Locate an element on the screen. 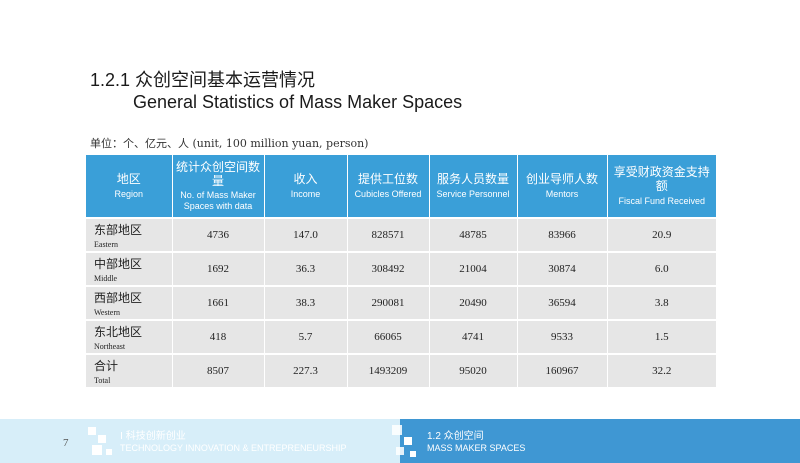  value-cell: 20.9 is located at coordinates (661, 234).